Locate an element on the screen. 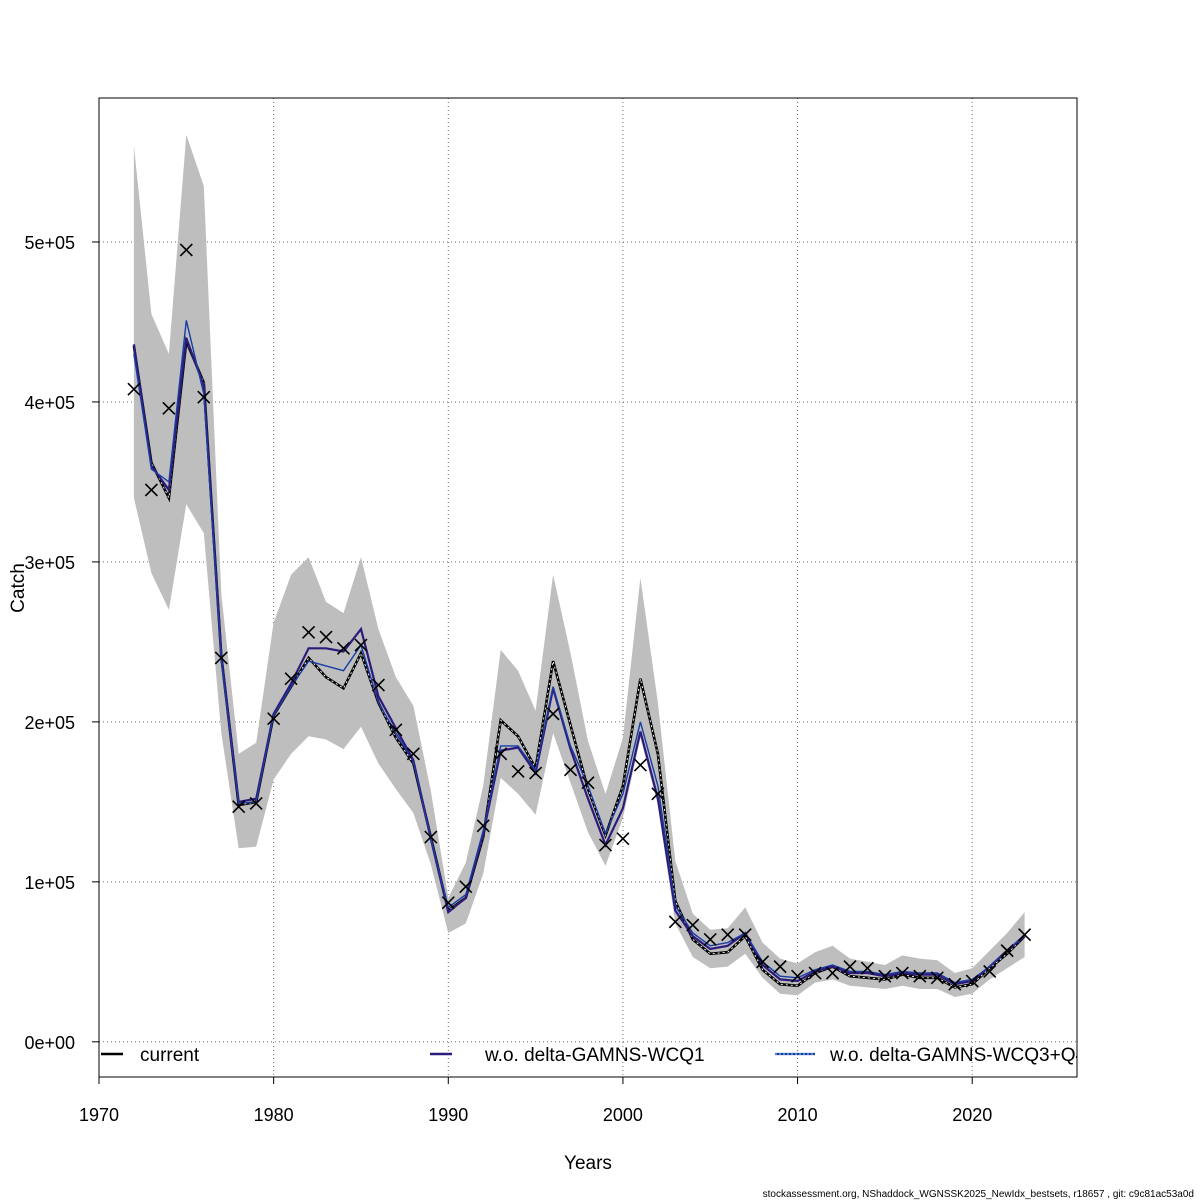  y-tick-label: 2e+05 is located at coordinates (49, 723).